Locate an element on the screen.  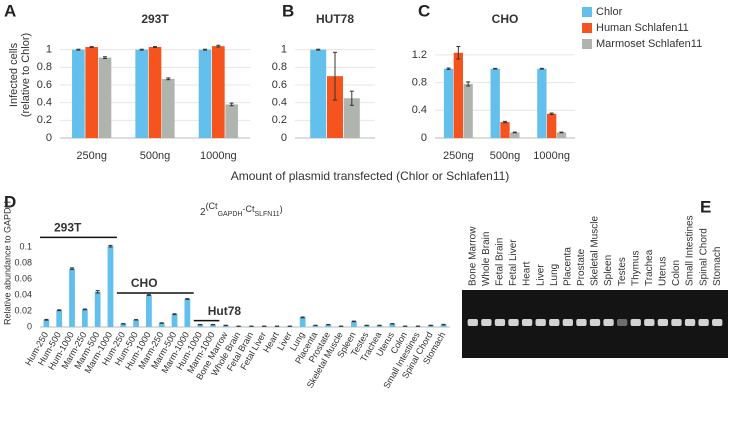
lane-label: Small Intestines is located at coordinates (690, 250).